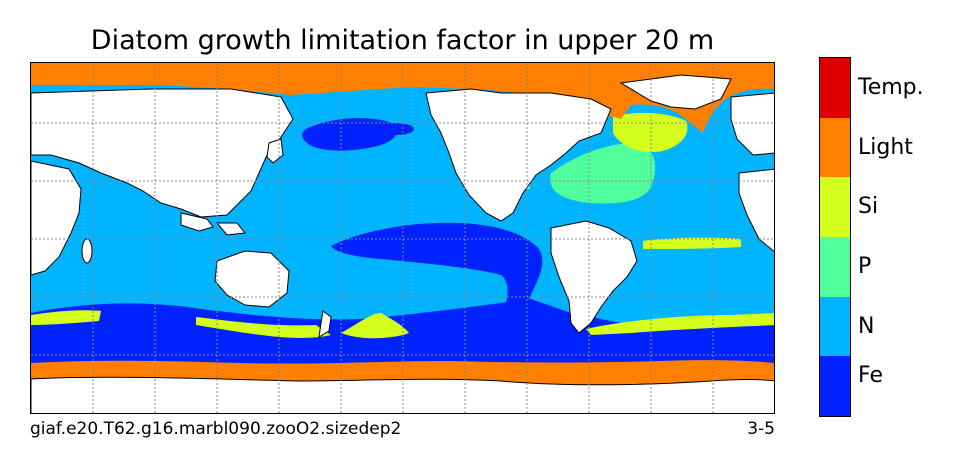 This screenshot has width=960, height=468. What do you see at coordinates (761, 429) in the screenshot?
I see `season-caption: 3-5` at bounding box center [761, 429].